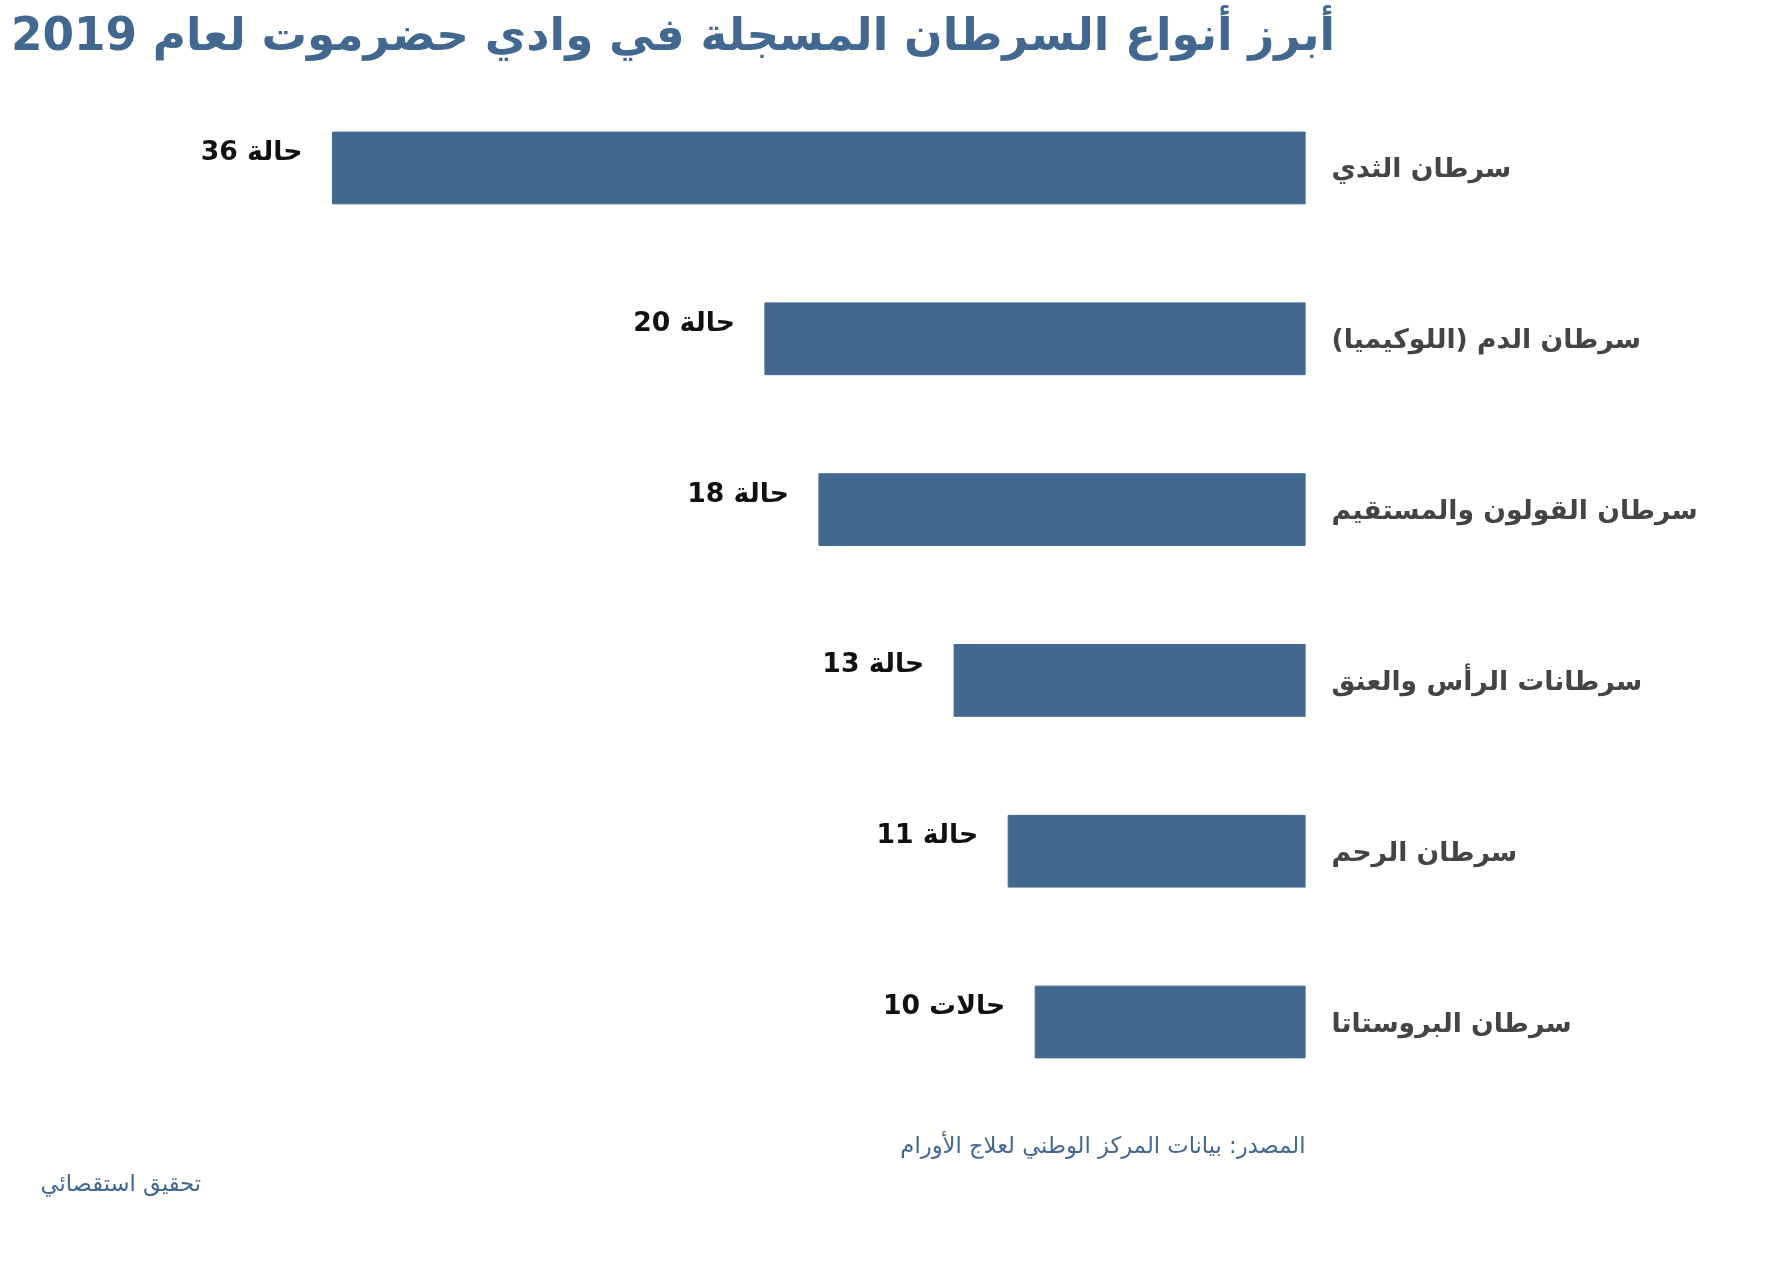 The image size is (1772, 1283). What do you see at coordinates (1421, 168) in the screenshot?
I see `y-tick-label: سرطان الثدي` at bounding box center [1421, 168].